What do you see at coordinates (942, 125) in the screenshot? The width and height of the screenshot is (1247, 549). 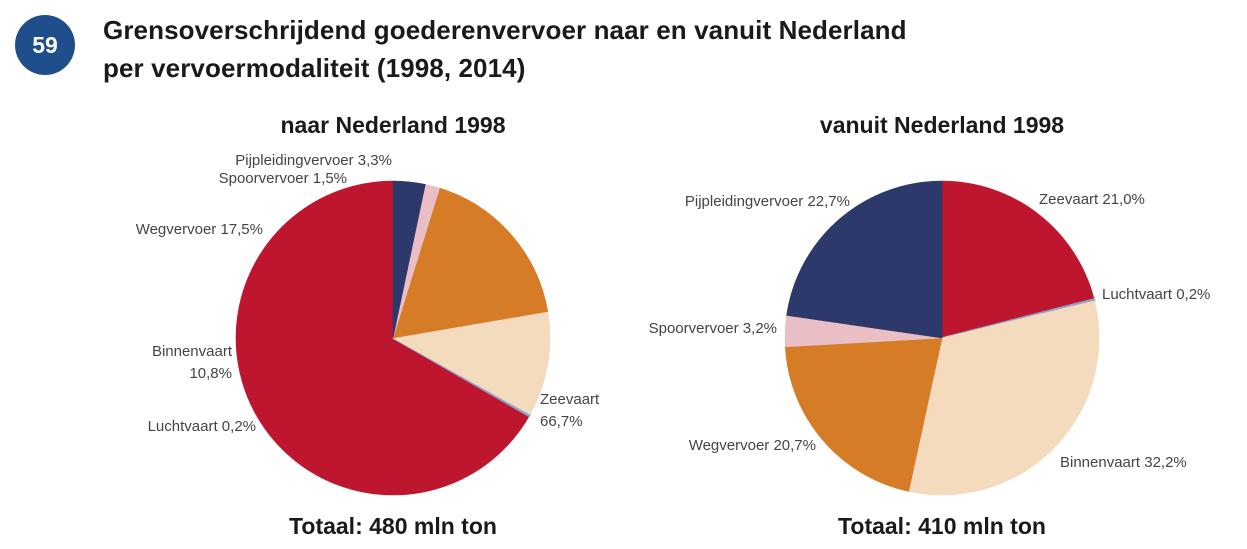 I see `chart-title-vanuit: vanuit Nederland 1998` at bounding box center [942, 125].